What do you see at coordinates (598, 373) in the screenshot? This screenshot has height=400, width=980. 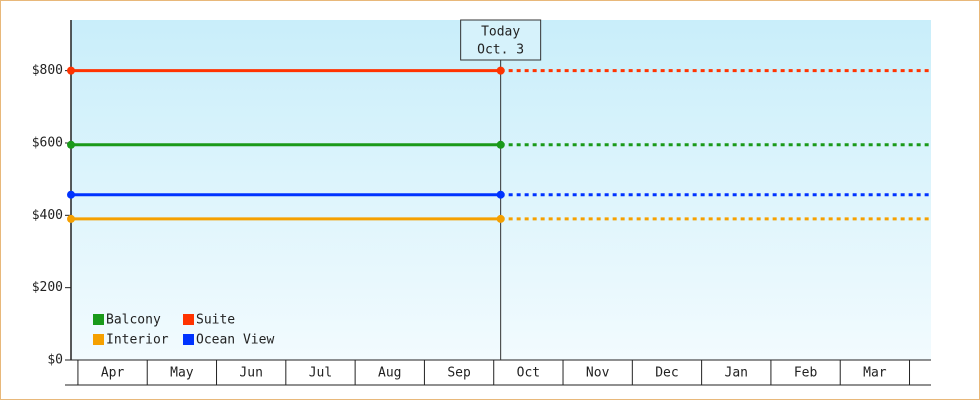 I see `x-tick-label: Nov` at bounding box center [598, 373].